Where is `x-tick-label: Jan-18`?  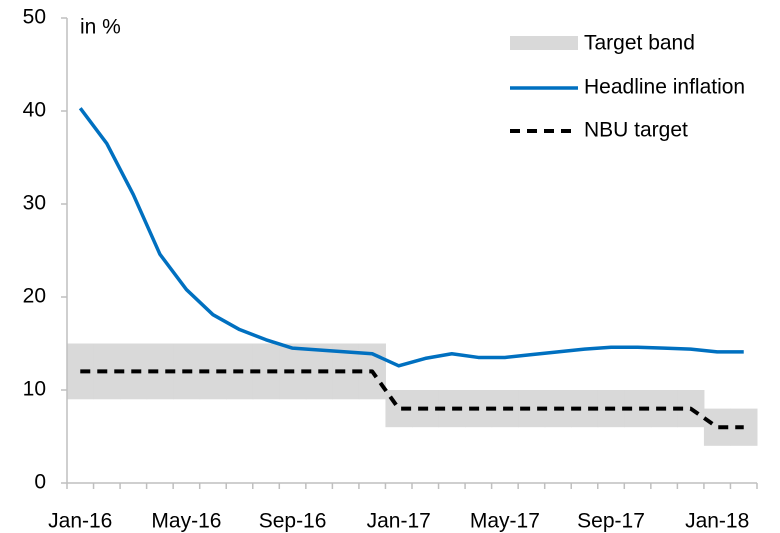 x-tick-label: Jan-18 is located at coordinates (717, 521).